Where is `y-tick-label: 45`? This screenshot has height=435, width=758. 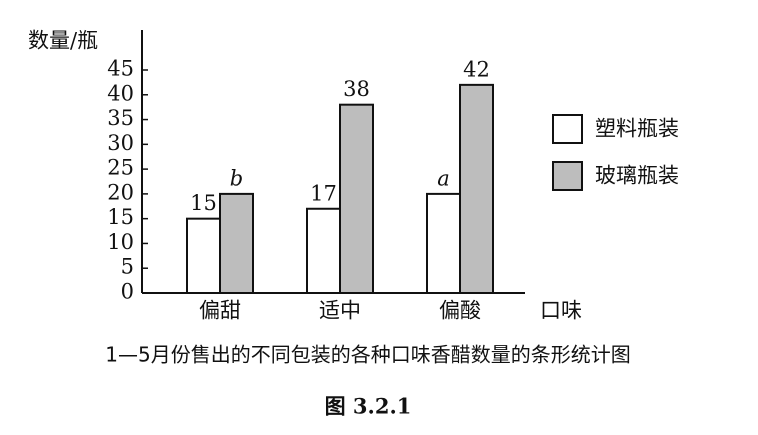 y-tick-label: 45 is located at coordinates (120, 69).